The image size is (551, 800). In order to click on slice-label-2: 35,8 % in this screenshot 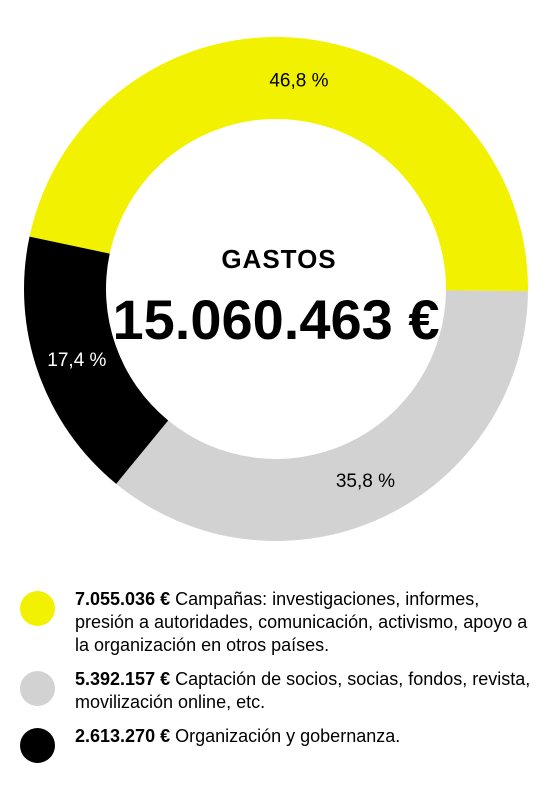, I will do `click(365, 481)`.